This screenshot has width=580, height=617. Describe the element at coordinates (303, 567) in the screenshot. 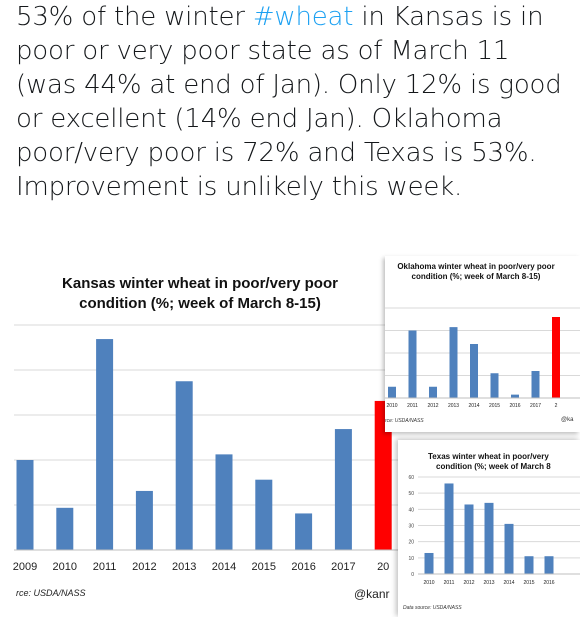

I see `kansas-xtick-label: 2016` at that location.